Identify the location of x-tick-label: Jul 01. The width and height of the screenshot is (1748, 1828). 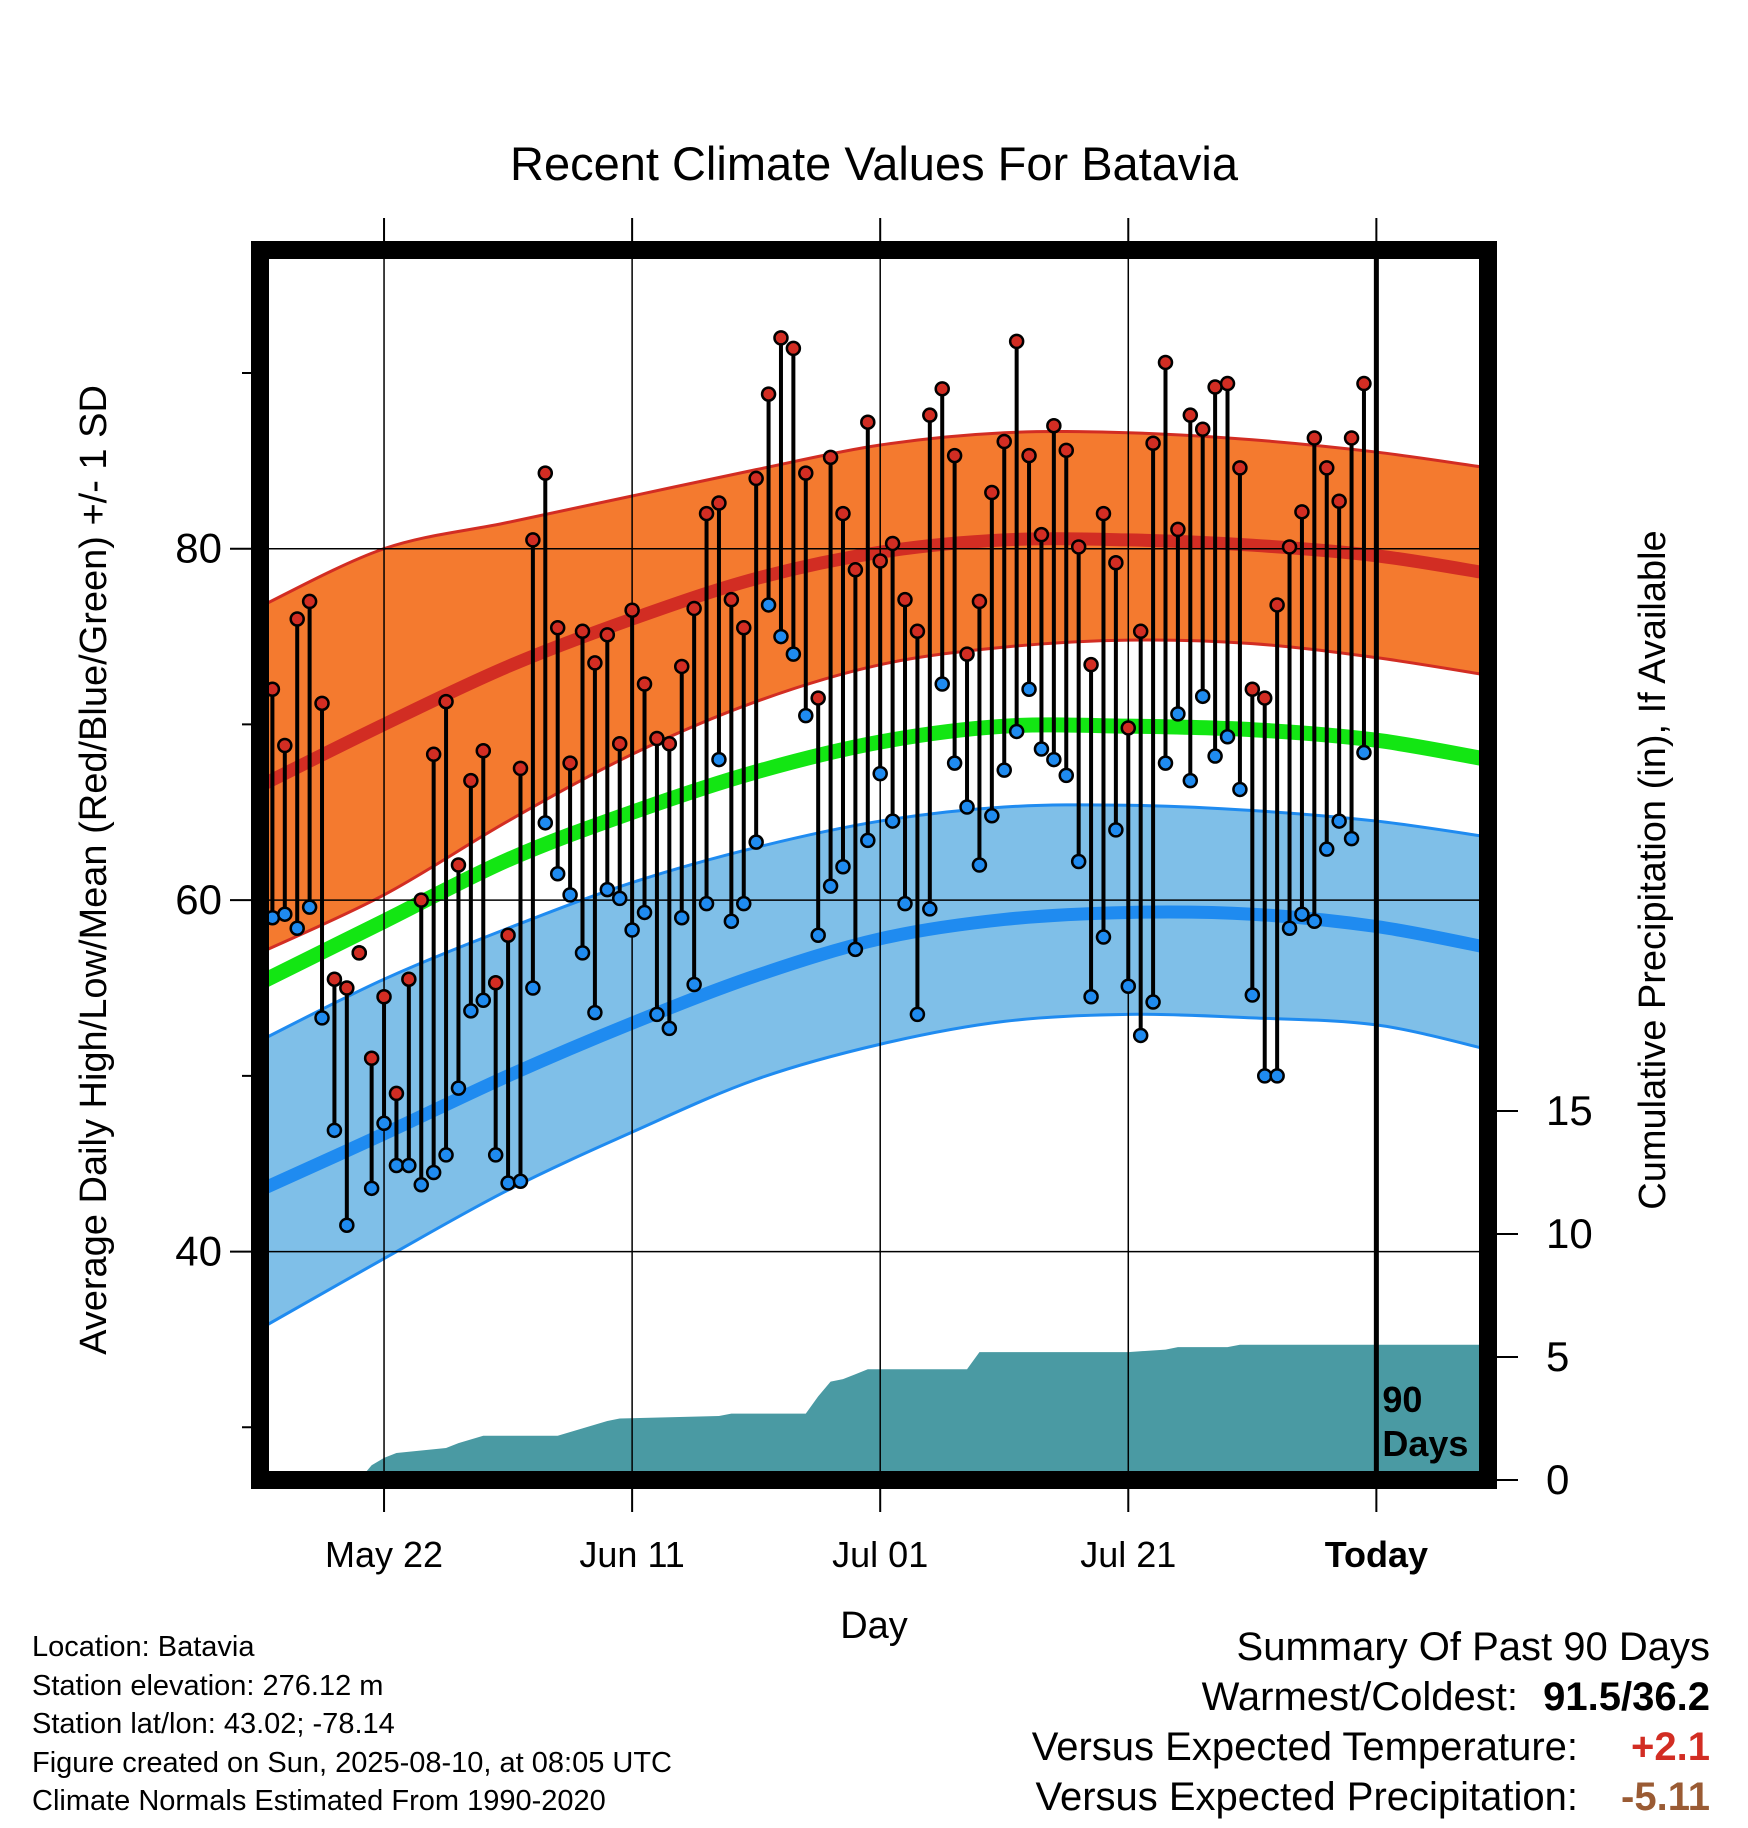
(880, 1554).